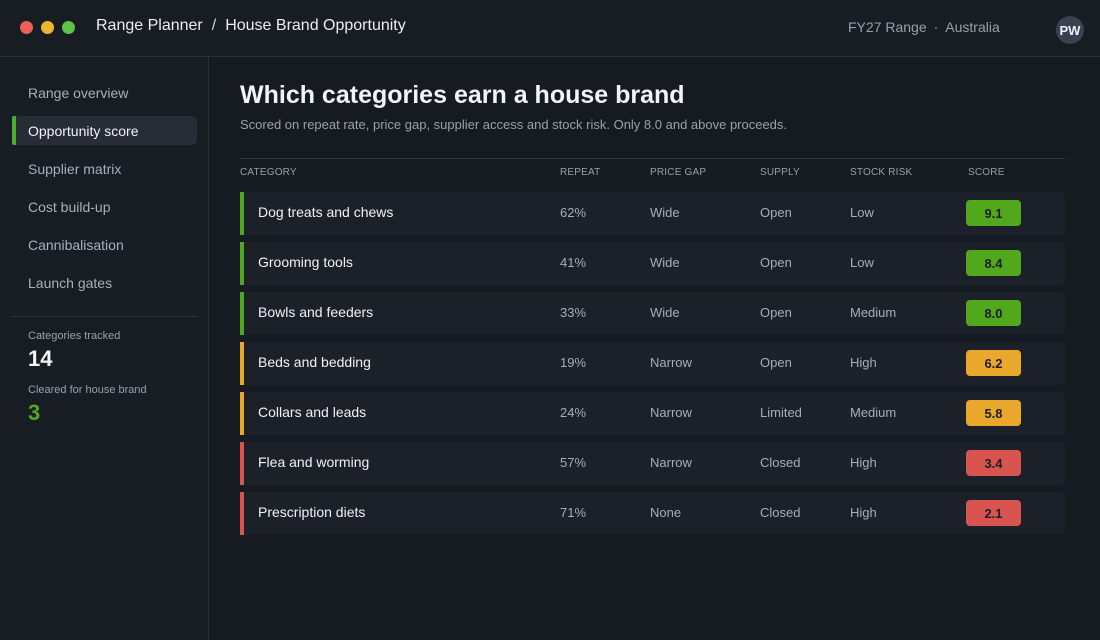 The height and width of the screenshot is (640, 1100). What do you see at coordinates (316, 312) in the screenshot?
I see `category-cell: Bowls and feeders` at bounding box center [316, 312].